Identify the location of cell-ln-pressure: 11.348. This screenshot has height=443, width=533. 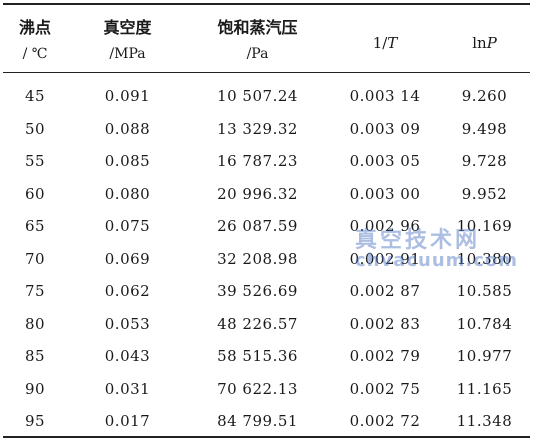
(484, 421).